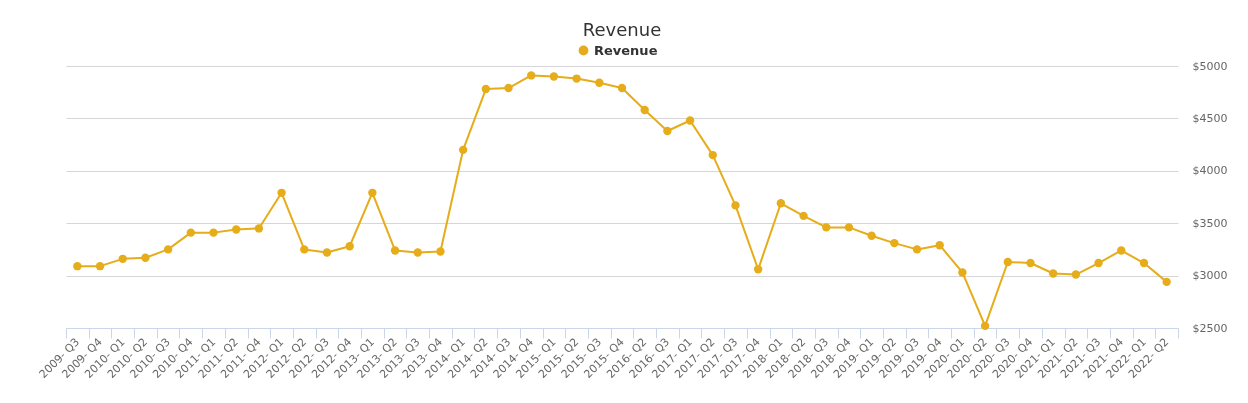 This screenshot has width=1248, height=403. What do you see at coordinates (622, 29) in the screenshot?
I see `chart-title: Revenue` at bounding box center [622, 29].